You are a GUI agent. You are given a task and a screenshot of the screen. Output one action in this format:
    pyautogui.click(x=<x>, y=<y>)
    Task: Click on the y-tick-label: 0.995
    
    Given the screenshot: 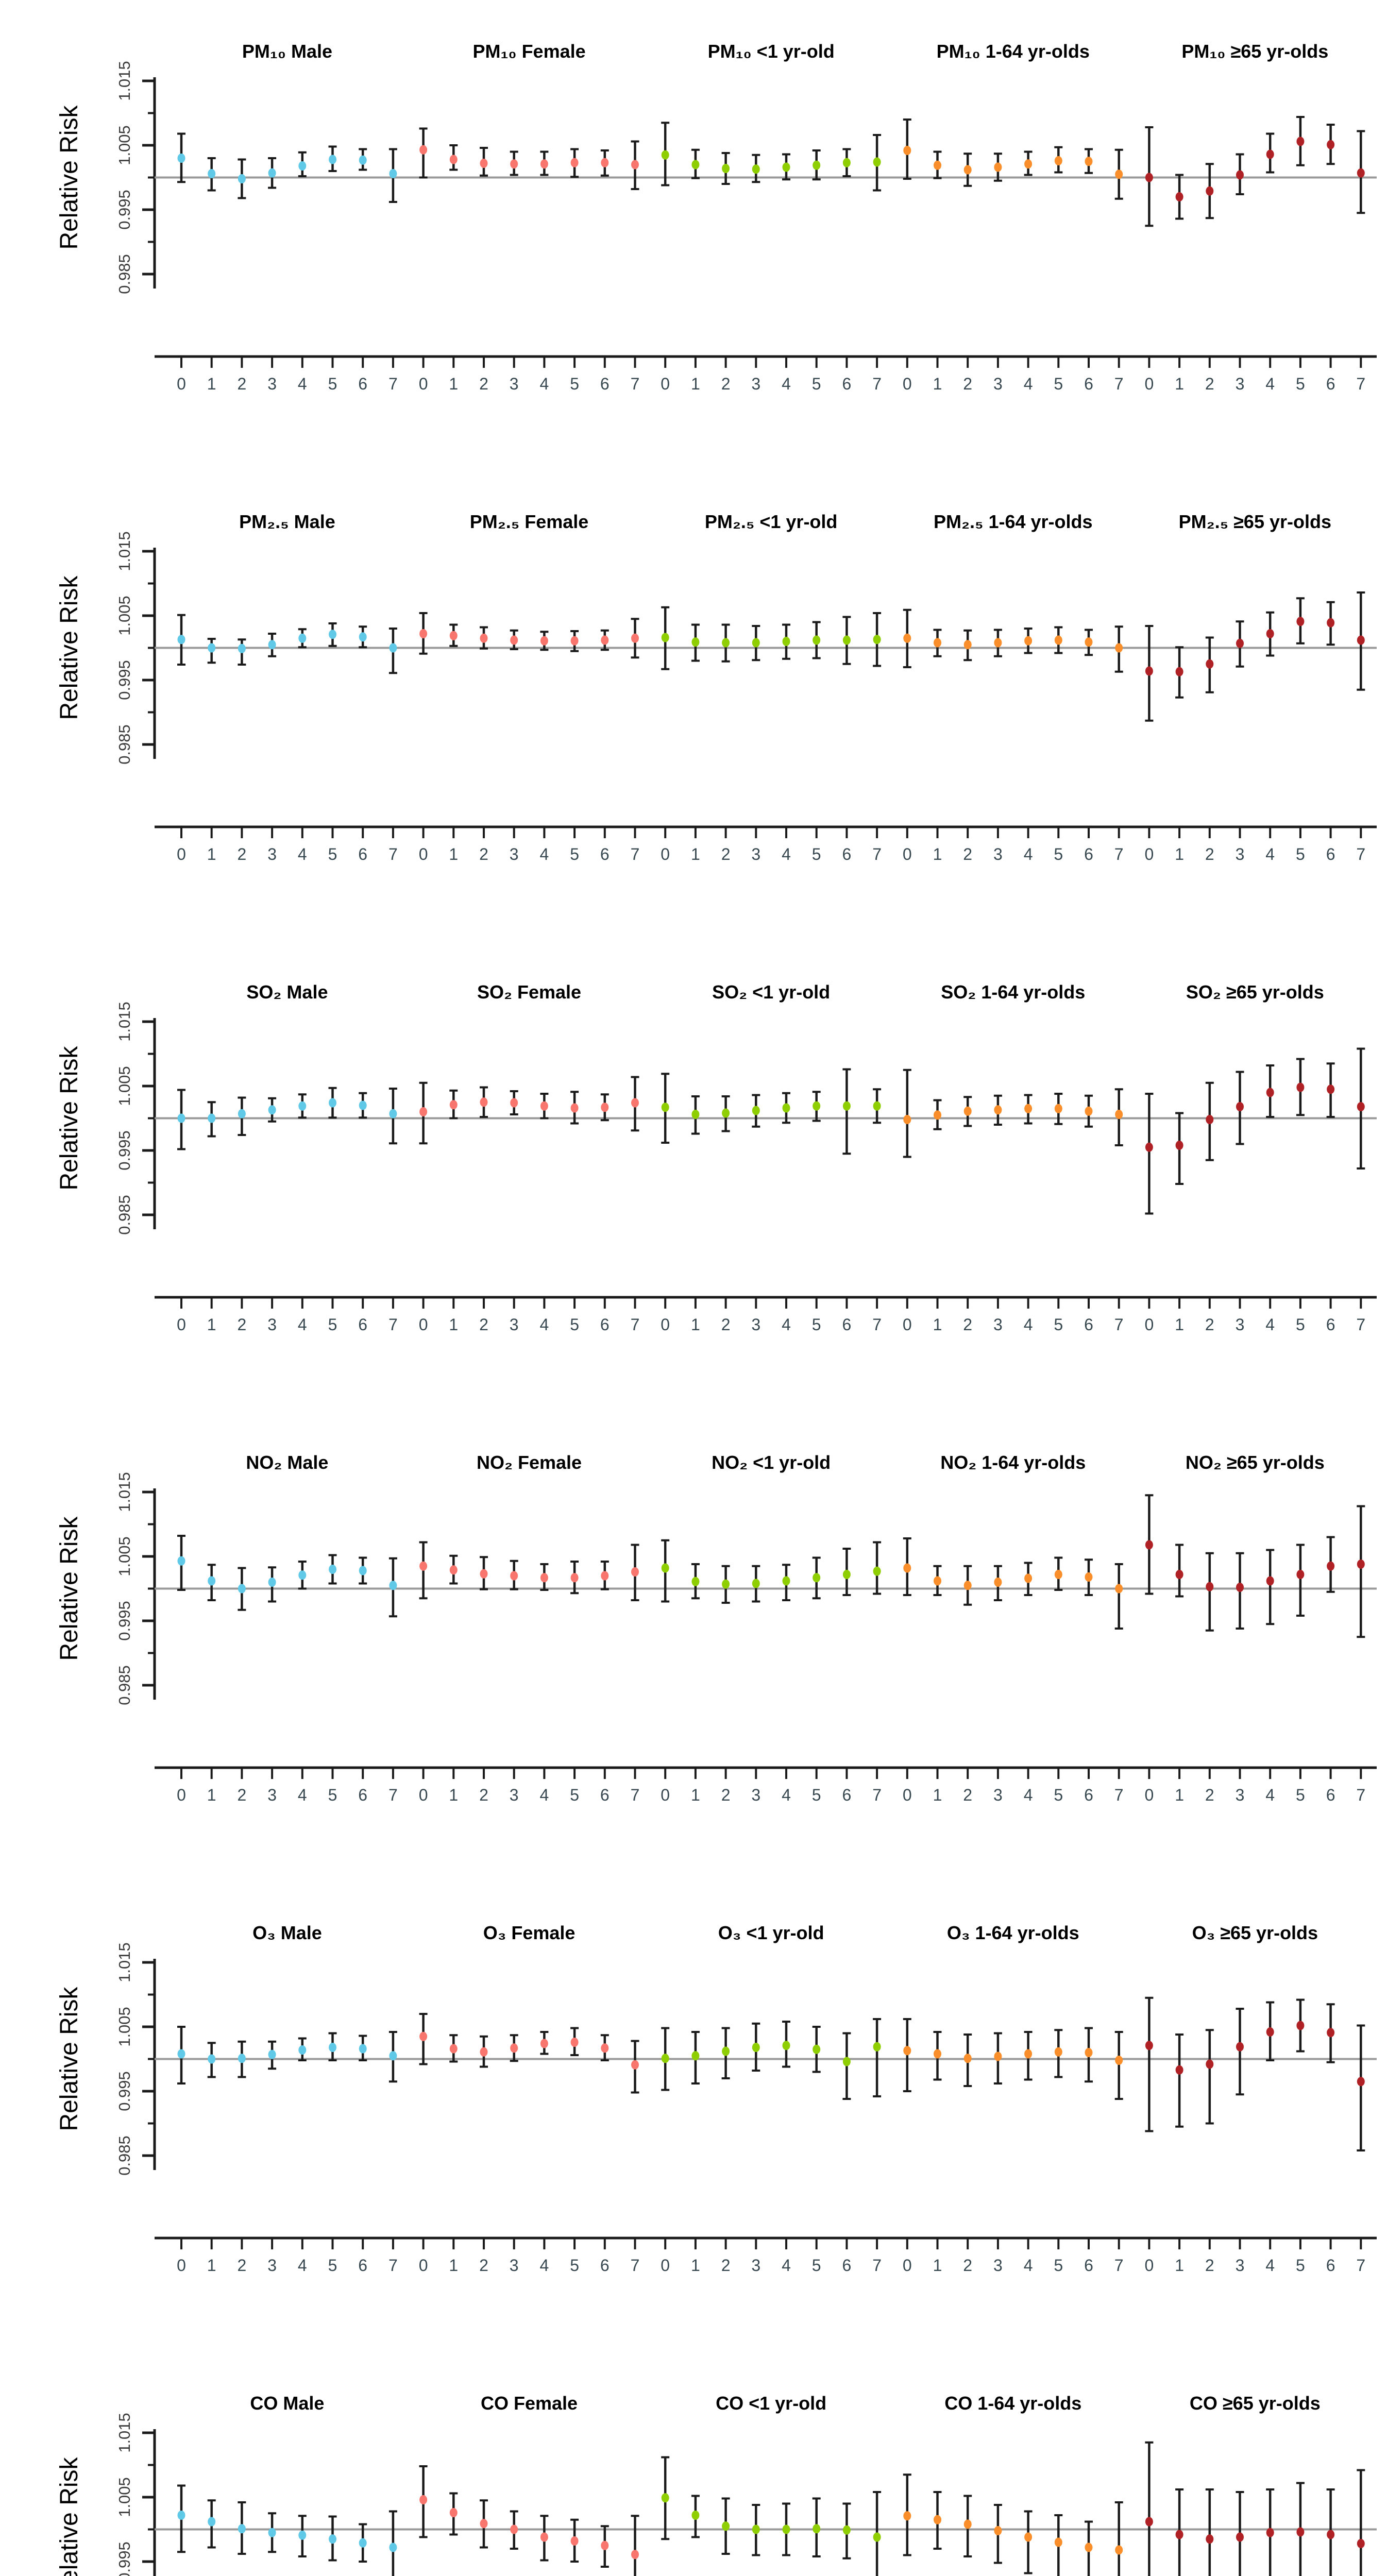 What is the action you would take?
    pyautogui.click(x=124, y=210)
    